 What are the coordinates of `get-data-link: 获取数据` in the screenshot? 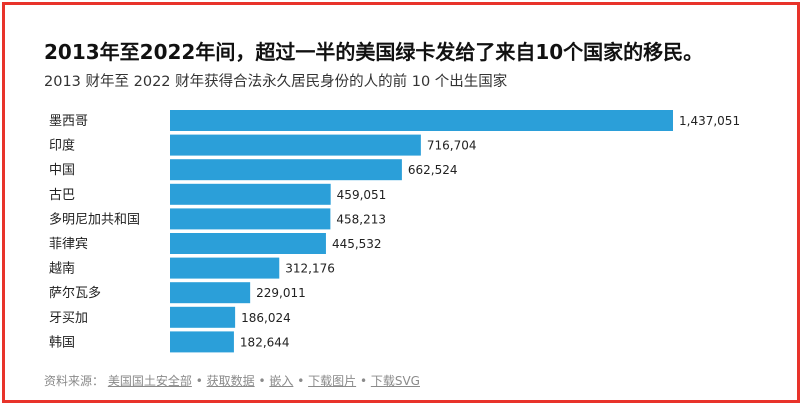 It's located at (230, 381).